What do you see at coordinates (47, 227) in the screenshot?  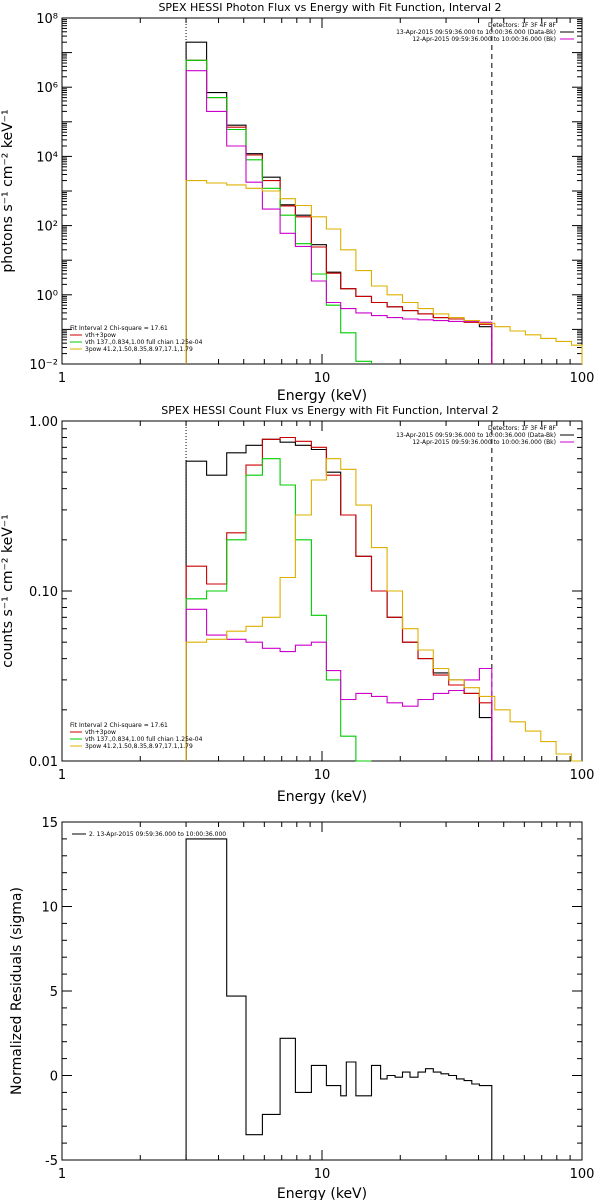 I see `y-tick-label: 10²` at bounding box center [47, 227].